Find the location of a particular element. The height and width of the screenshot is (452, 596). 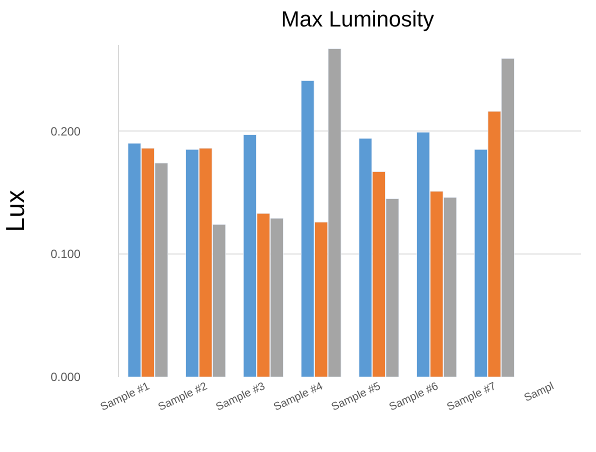

y-tick-label: 0.200 is located at coordinates (65, 131).